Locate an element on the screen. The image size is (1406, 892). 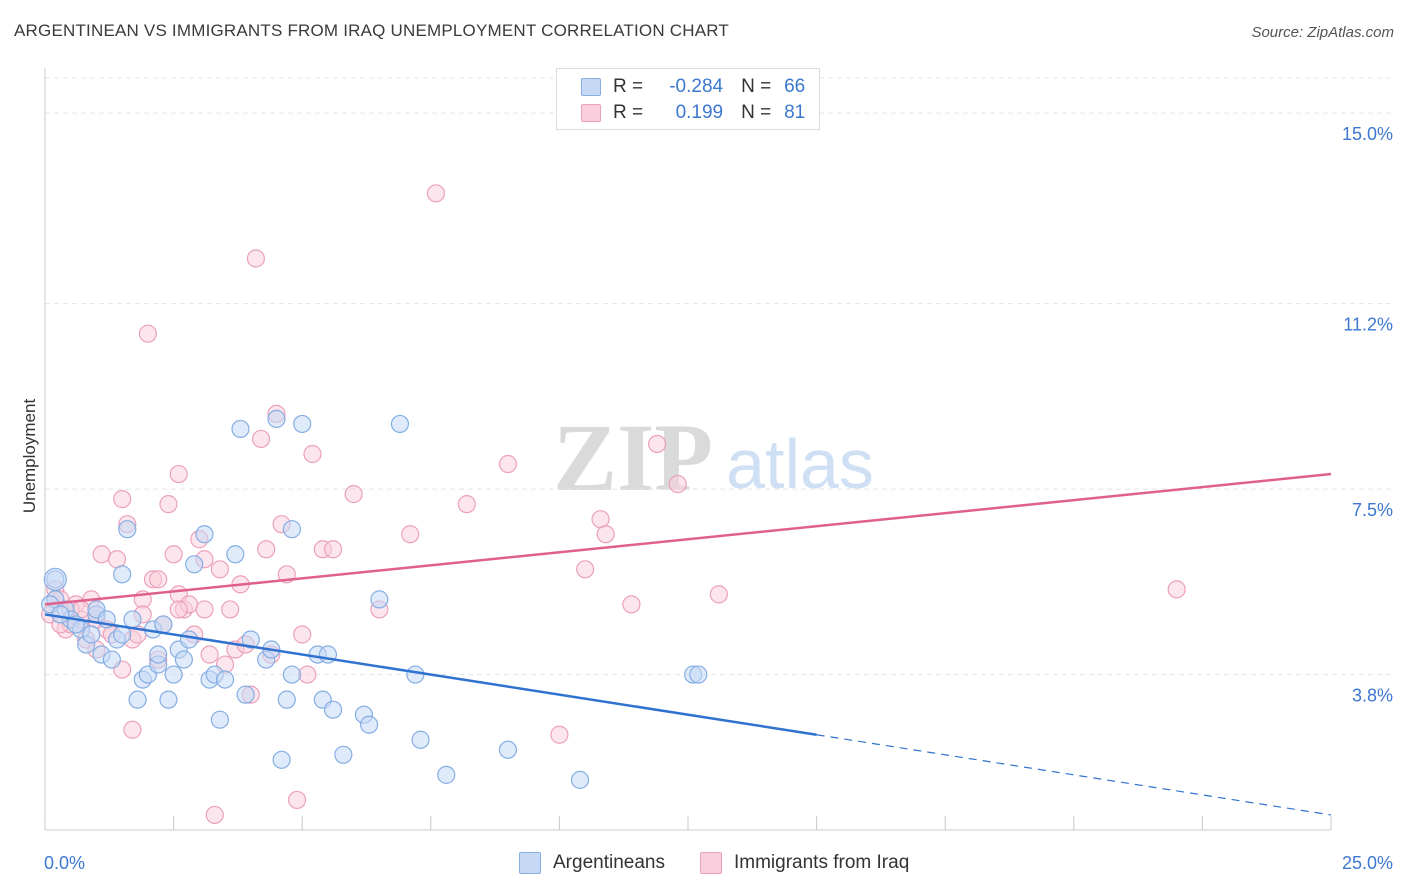
legend-item-argentineans: Argentineans is located at coordinates (592, 863).